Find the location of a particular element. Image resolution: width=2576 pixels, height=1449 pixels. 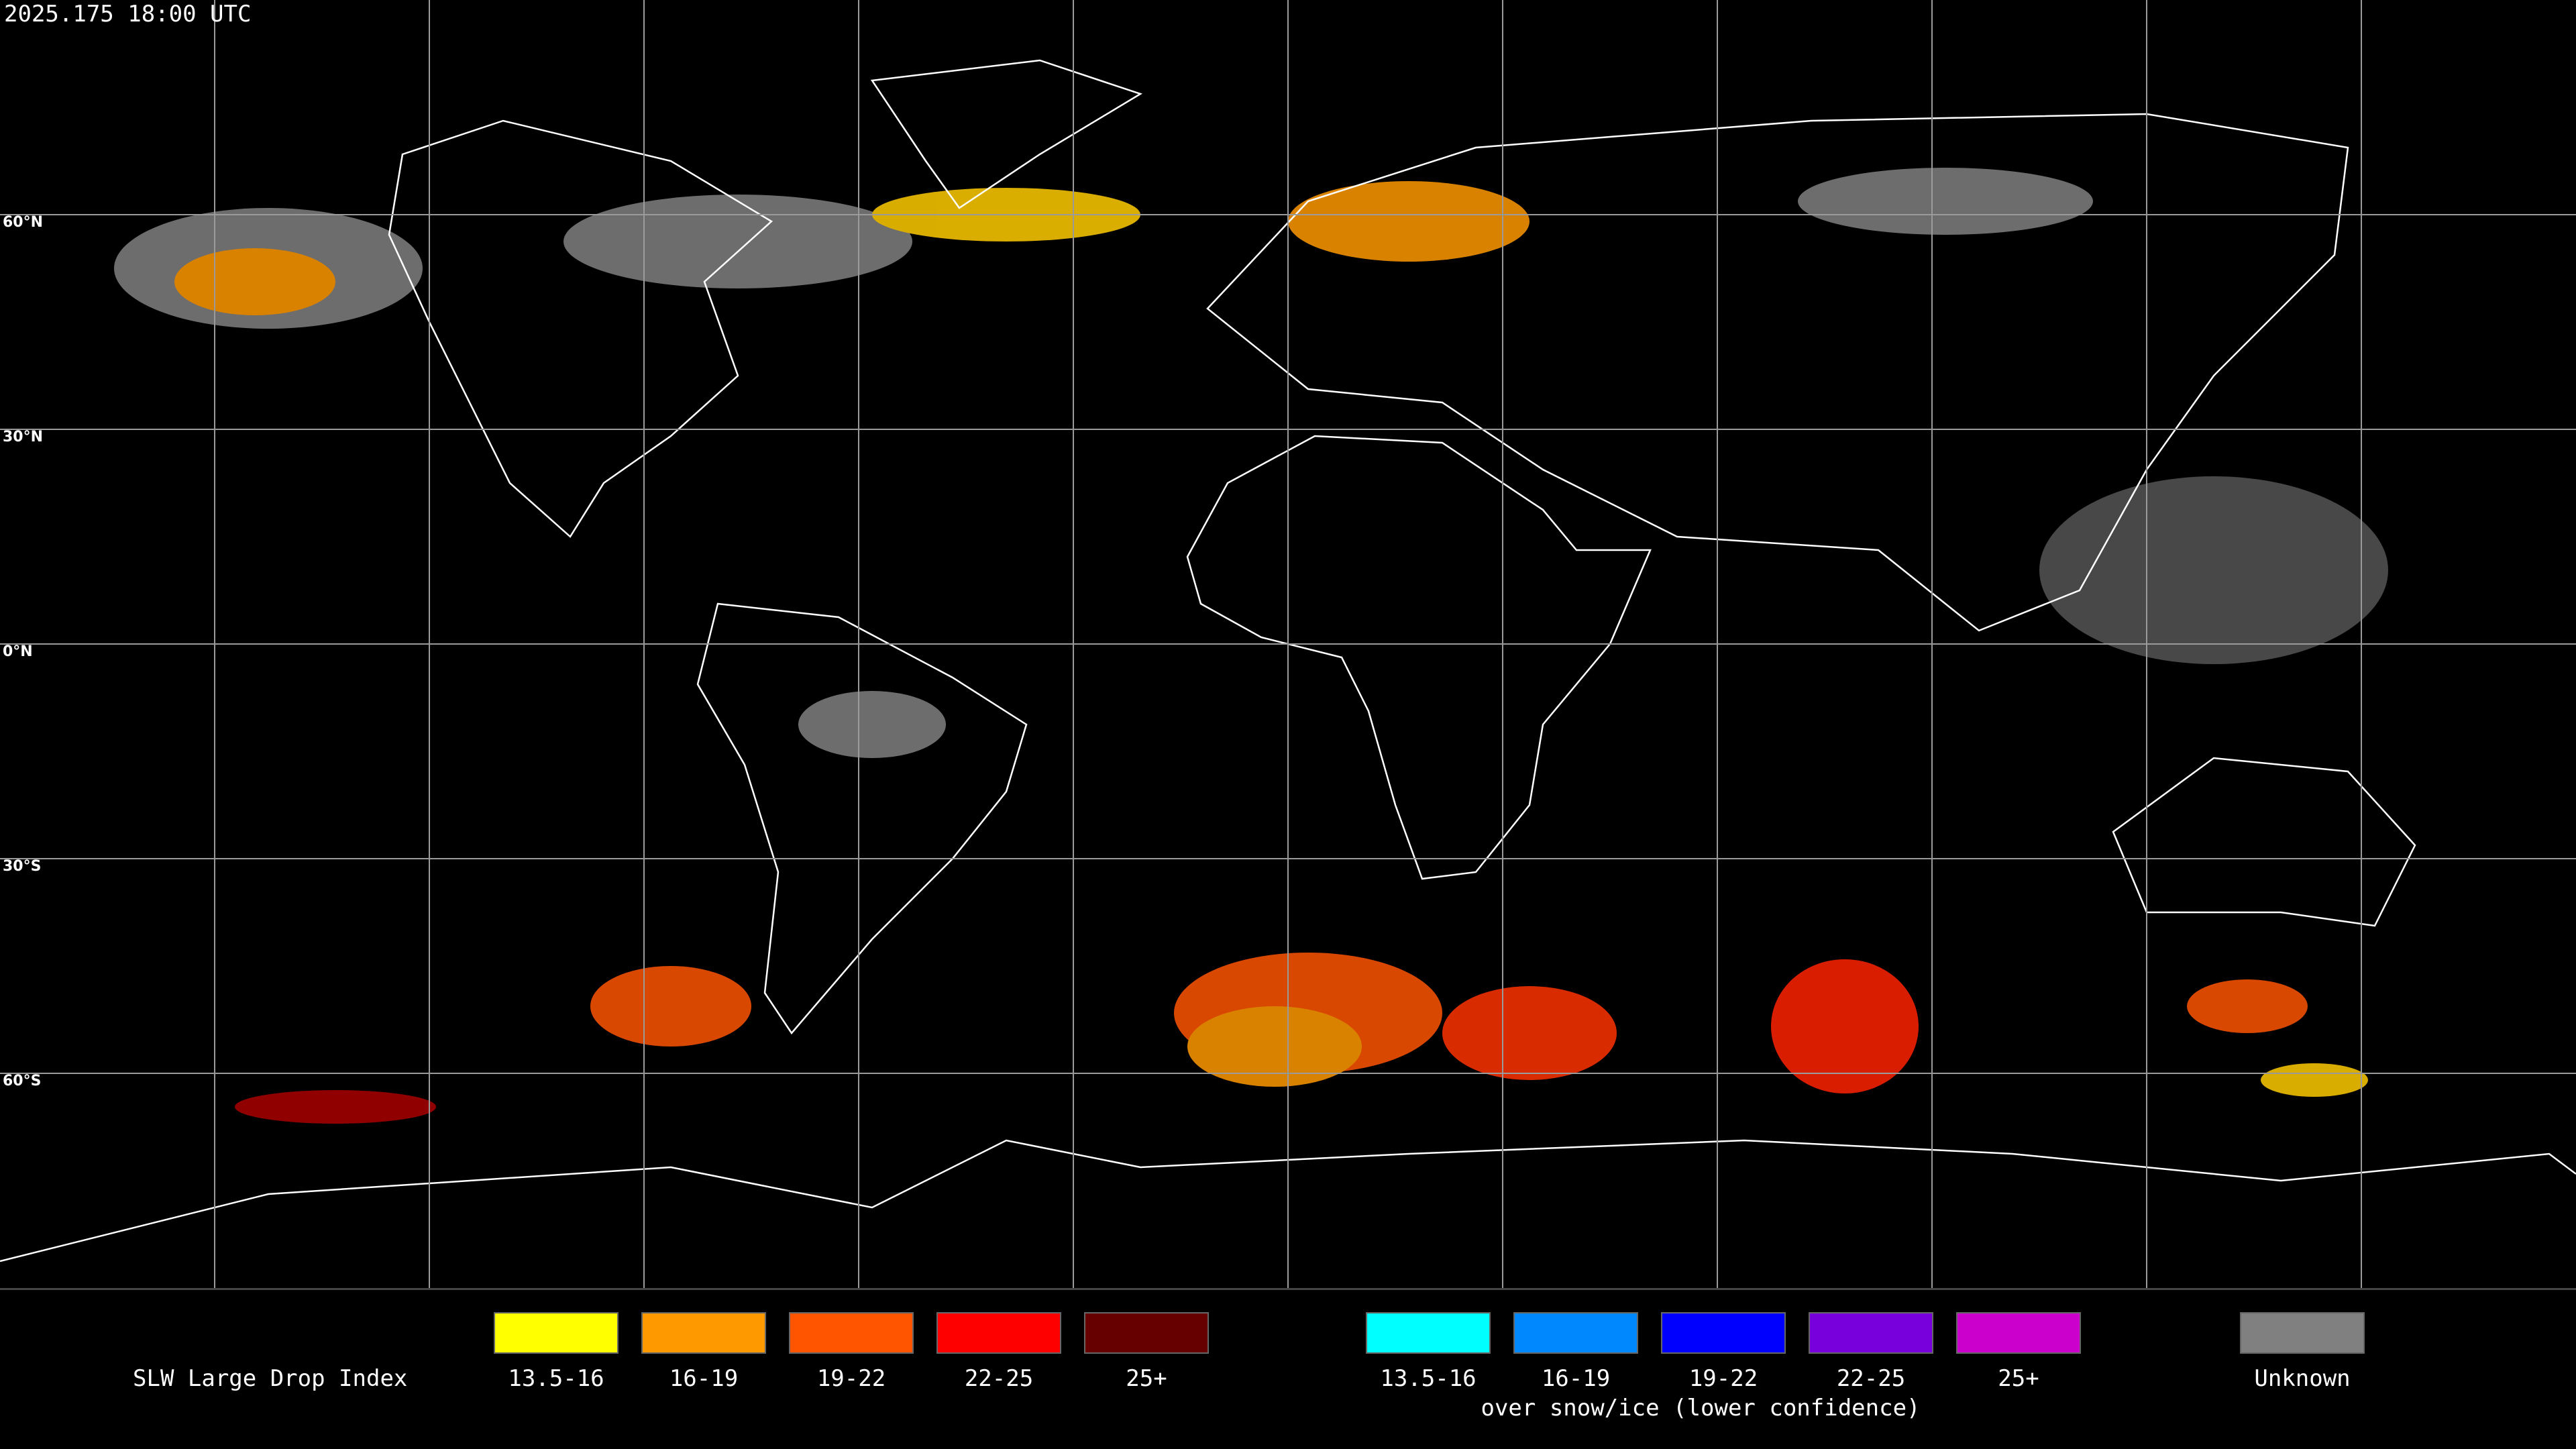

legend-label: Unknown is located at coordinates (2302, 1378).